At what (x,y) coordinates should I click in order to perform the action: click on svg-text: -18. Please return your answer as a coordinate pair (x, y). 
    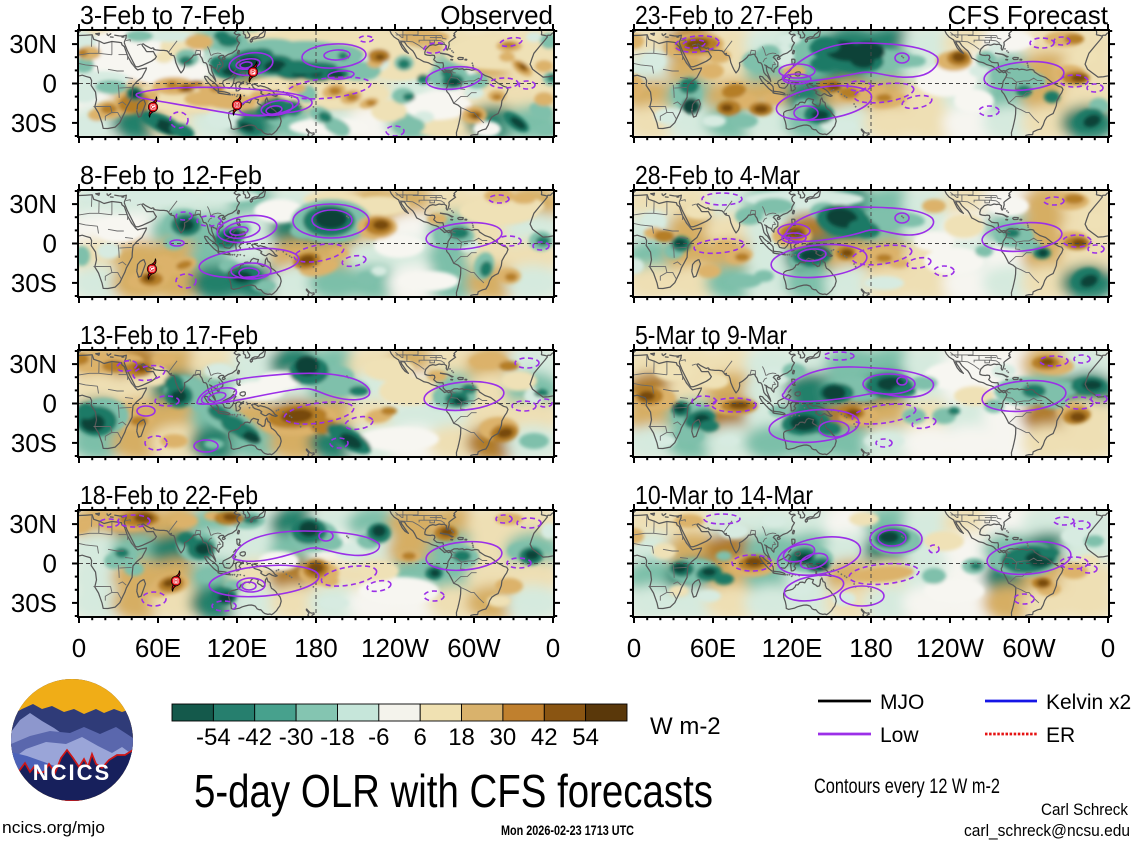
    Looking at the image, I should click on (337, 737).